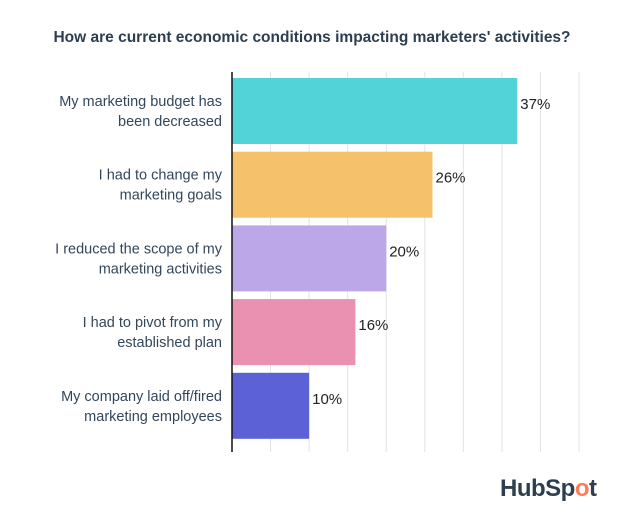  Describe the element at coordinates (153, 417) in the screenshot. I see `category-label: marketing employees` at that location.